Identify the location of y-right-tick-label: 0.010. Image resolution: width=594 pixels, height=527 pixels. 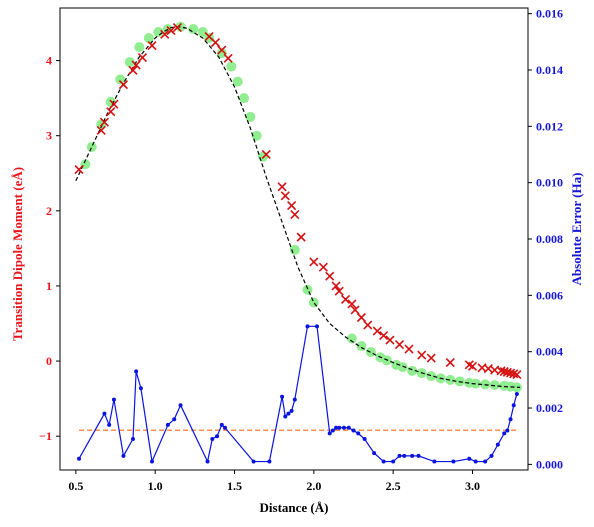
(549, 183).